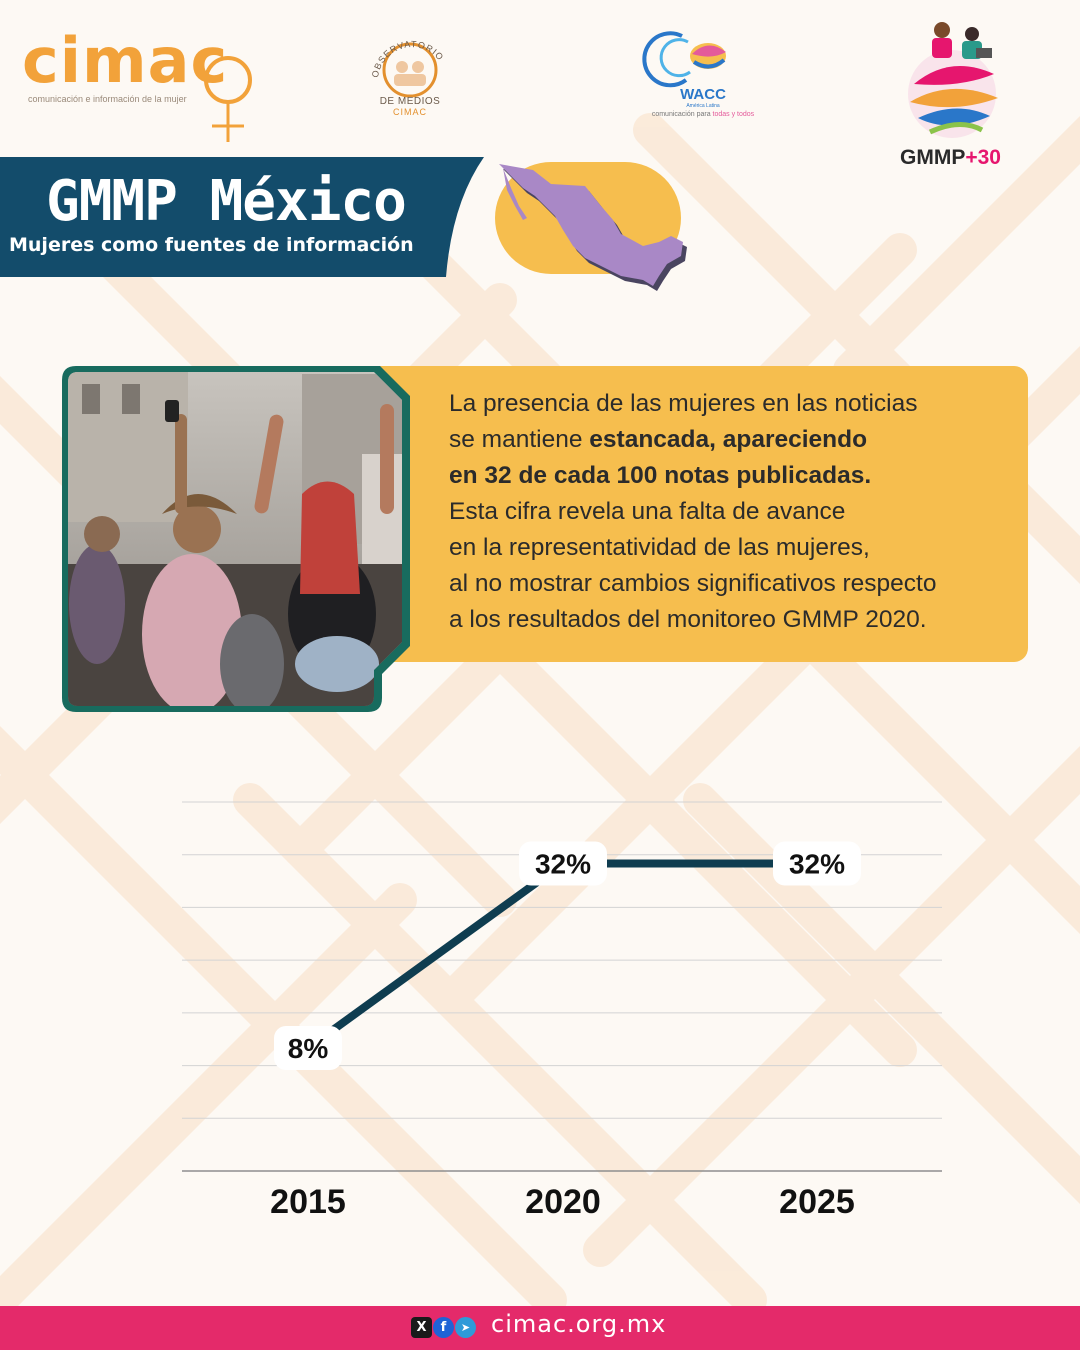 This screenshot has width=1080, height=1350. I want to click on info-line-4: Esta cifra revela una falta de avance, so click(647, 511).